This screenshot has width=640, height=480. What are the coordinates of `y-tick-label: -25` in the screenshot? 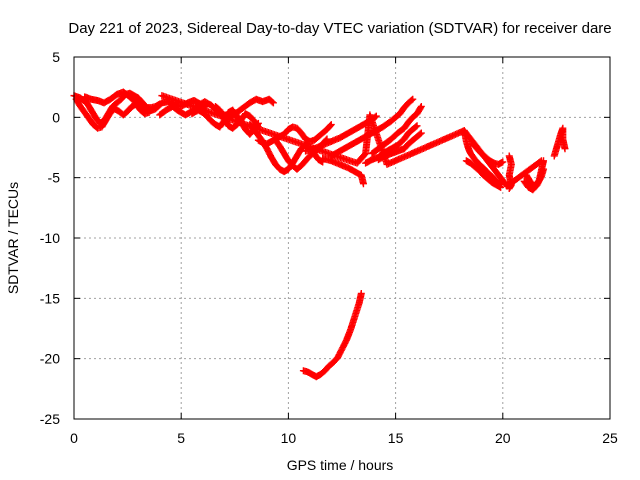 It's located at (50, 419).